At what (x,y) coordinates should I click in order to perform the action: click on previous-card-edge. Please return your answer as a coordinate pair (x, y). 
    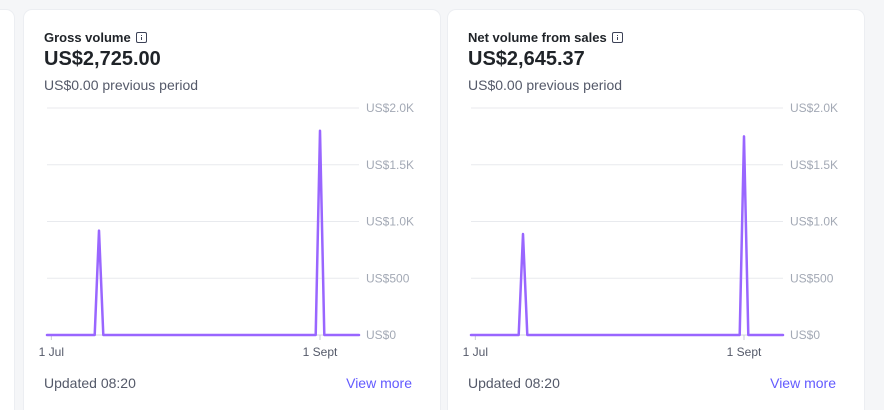
    Looking at the image, I should click on (7, 210).